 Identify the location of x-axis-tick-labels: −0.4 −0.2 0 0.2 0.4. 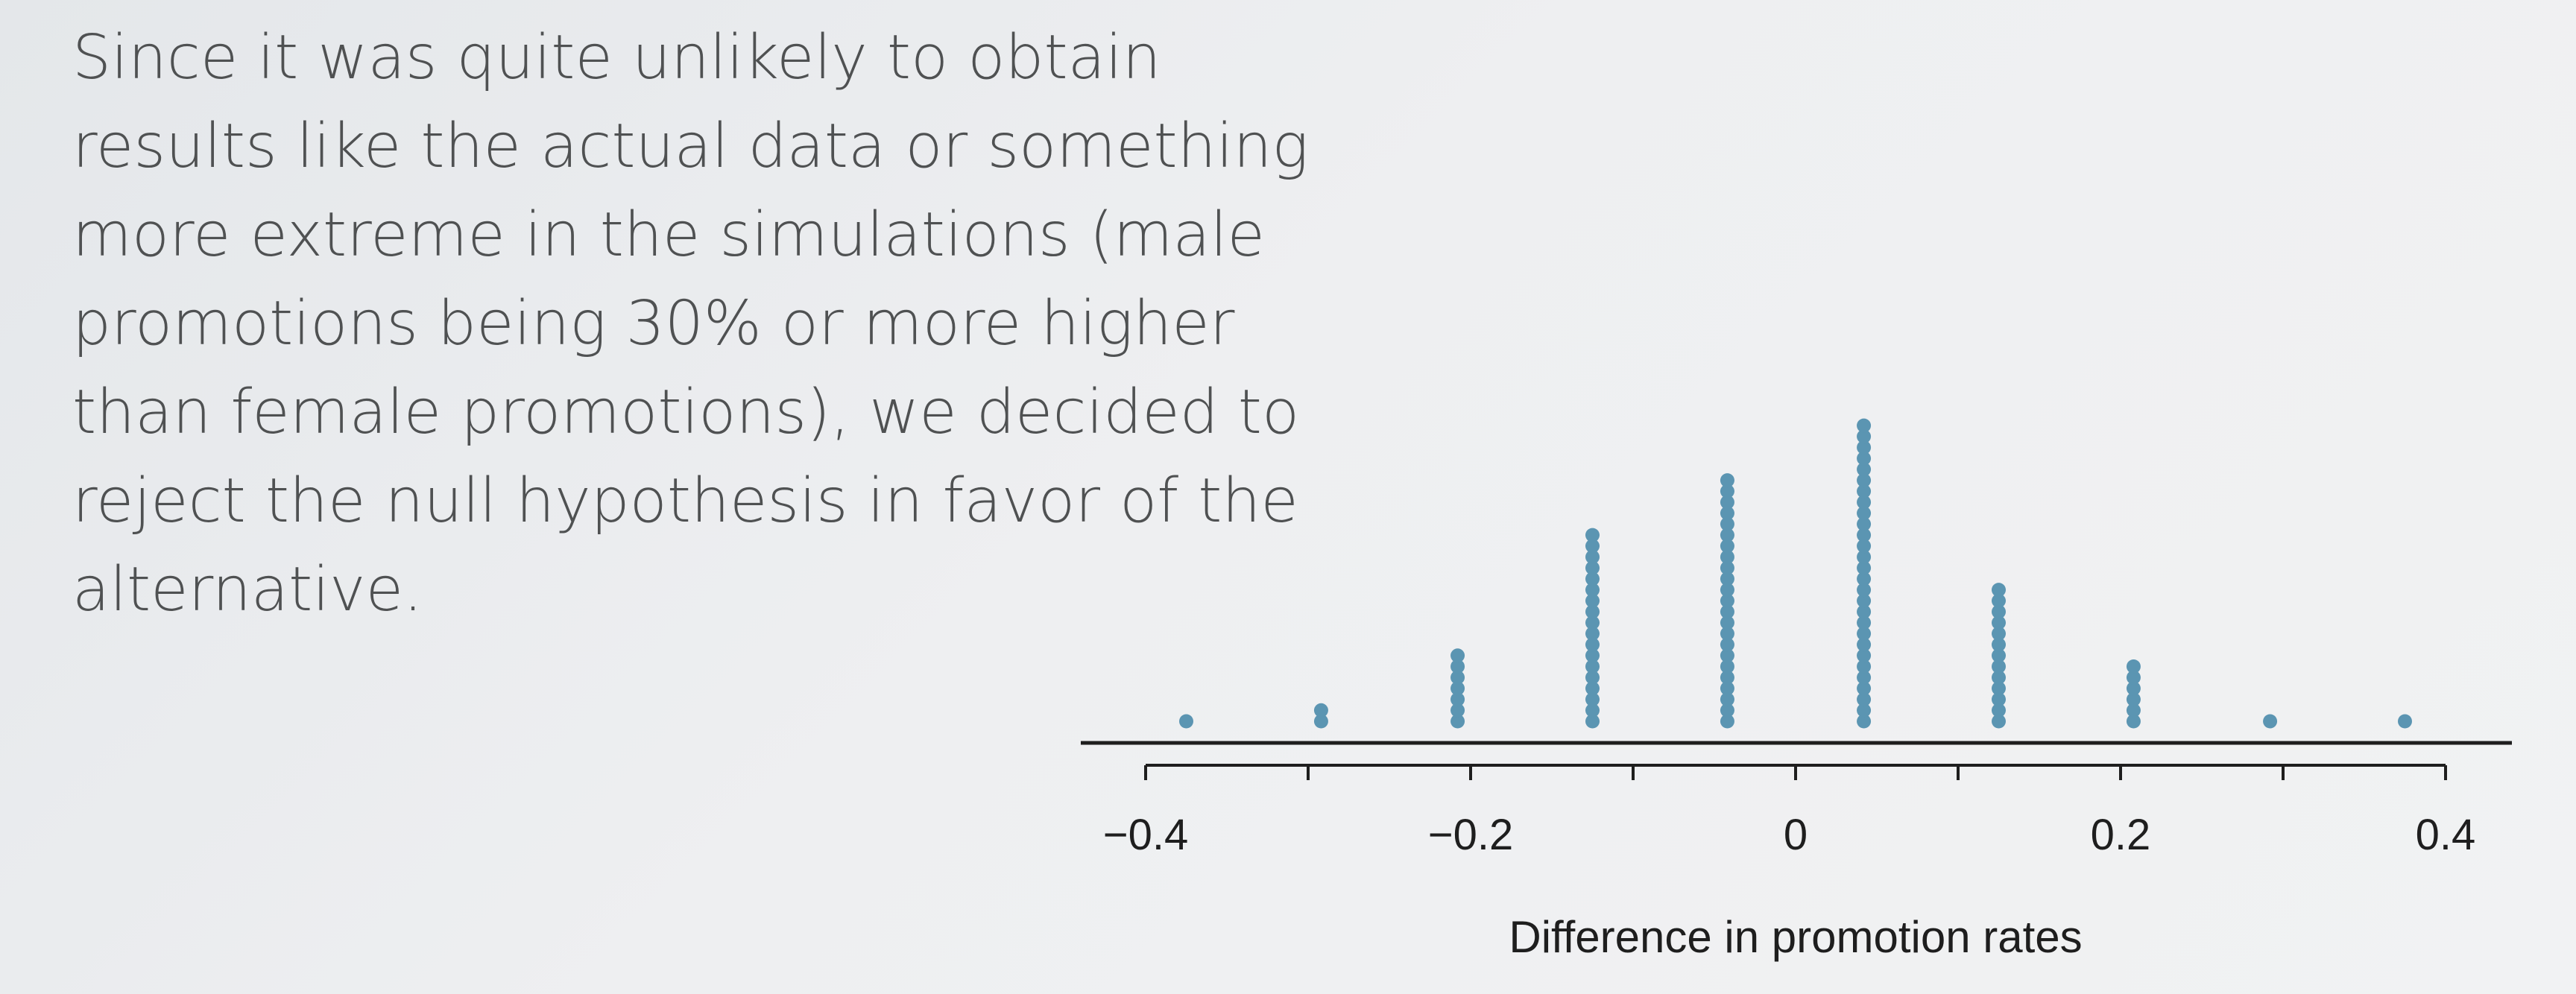
(1789, 835).